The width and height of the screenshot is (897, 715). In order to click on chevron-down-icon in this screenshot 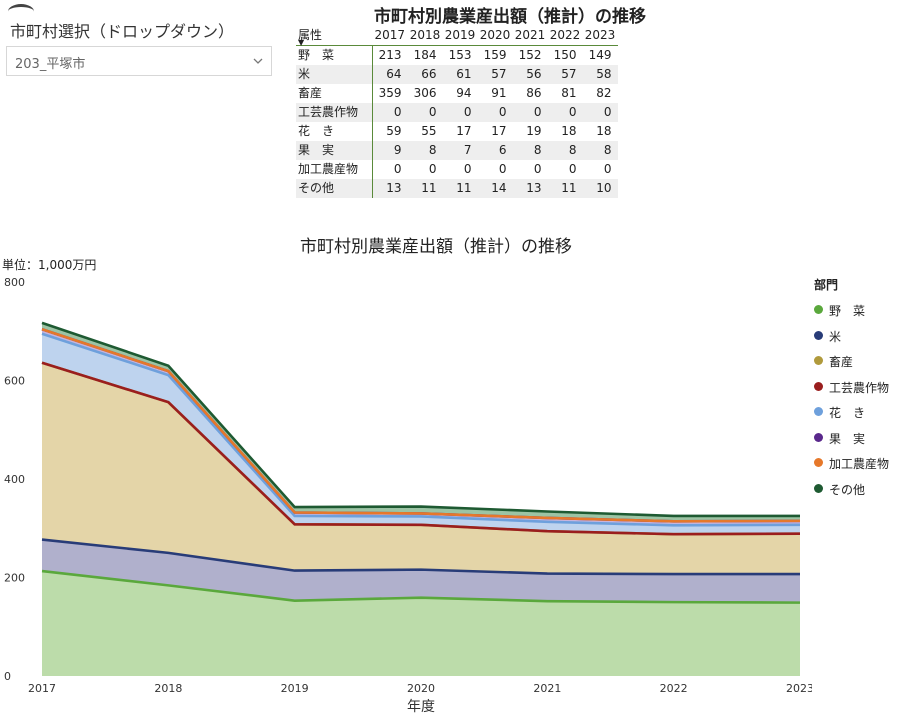, I will do `click(258, 61)`.